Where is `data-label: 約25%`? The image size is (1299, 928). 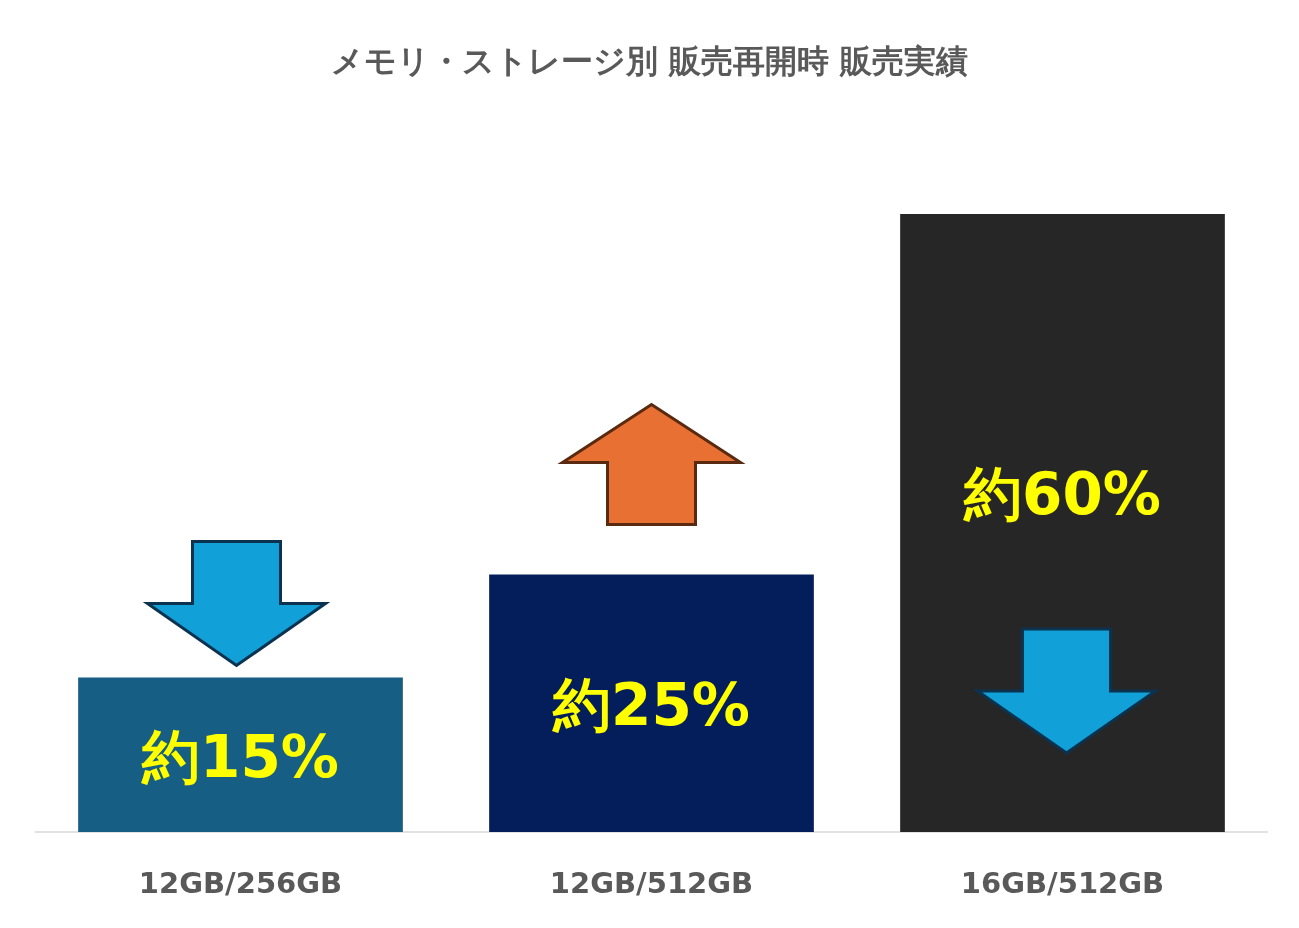
data-label: 約25% is located at coordinates (651, 705).